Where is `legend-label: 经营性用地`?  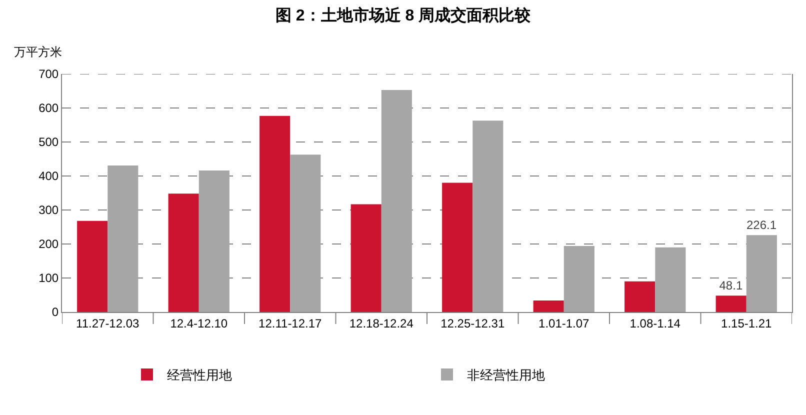 legend-label: 经营性用地 is located at coordinates (199, 375).